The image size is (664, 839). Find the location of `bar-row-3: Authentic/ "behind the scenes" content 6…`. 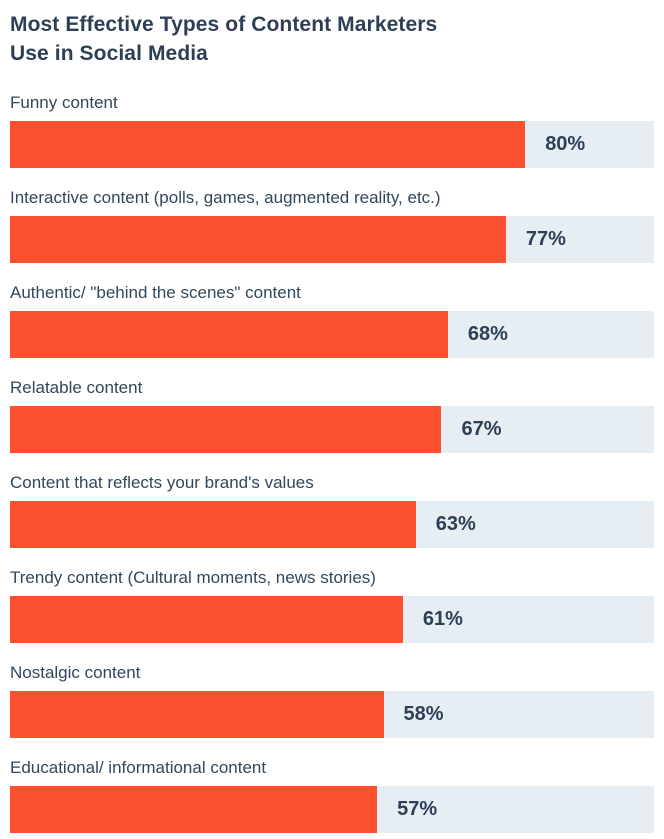

bar-row-3: Authentic/ "behind the scenes" content 6… is located at coordinates (332, 320).